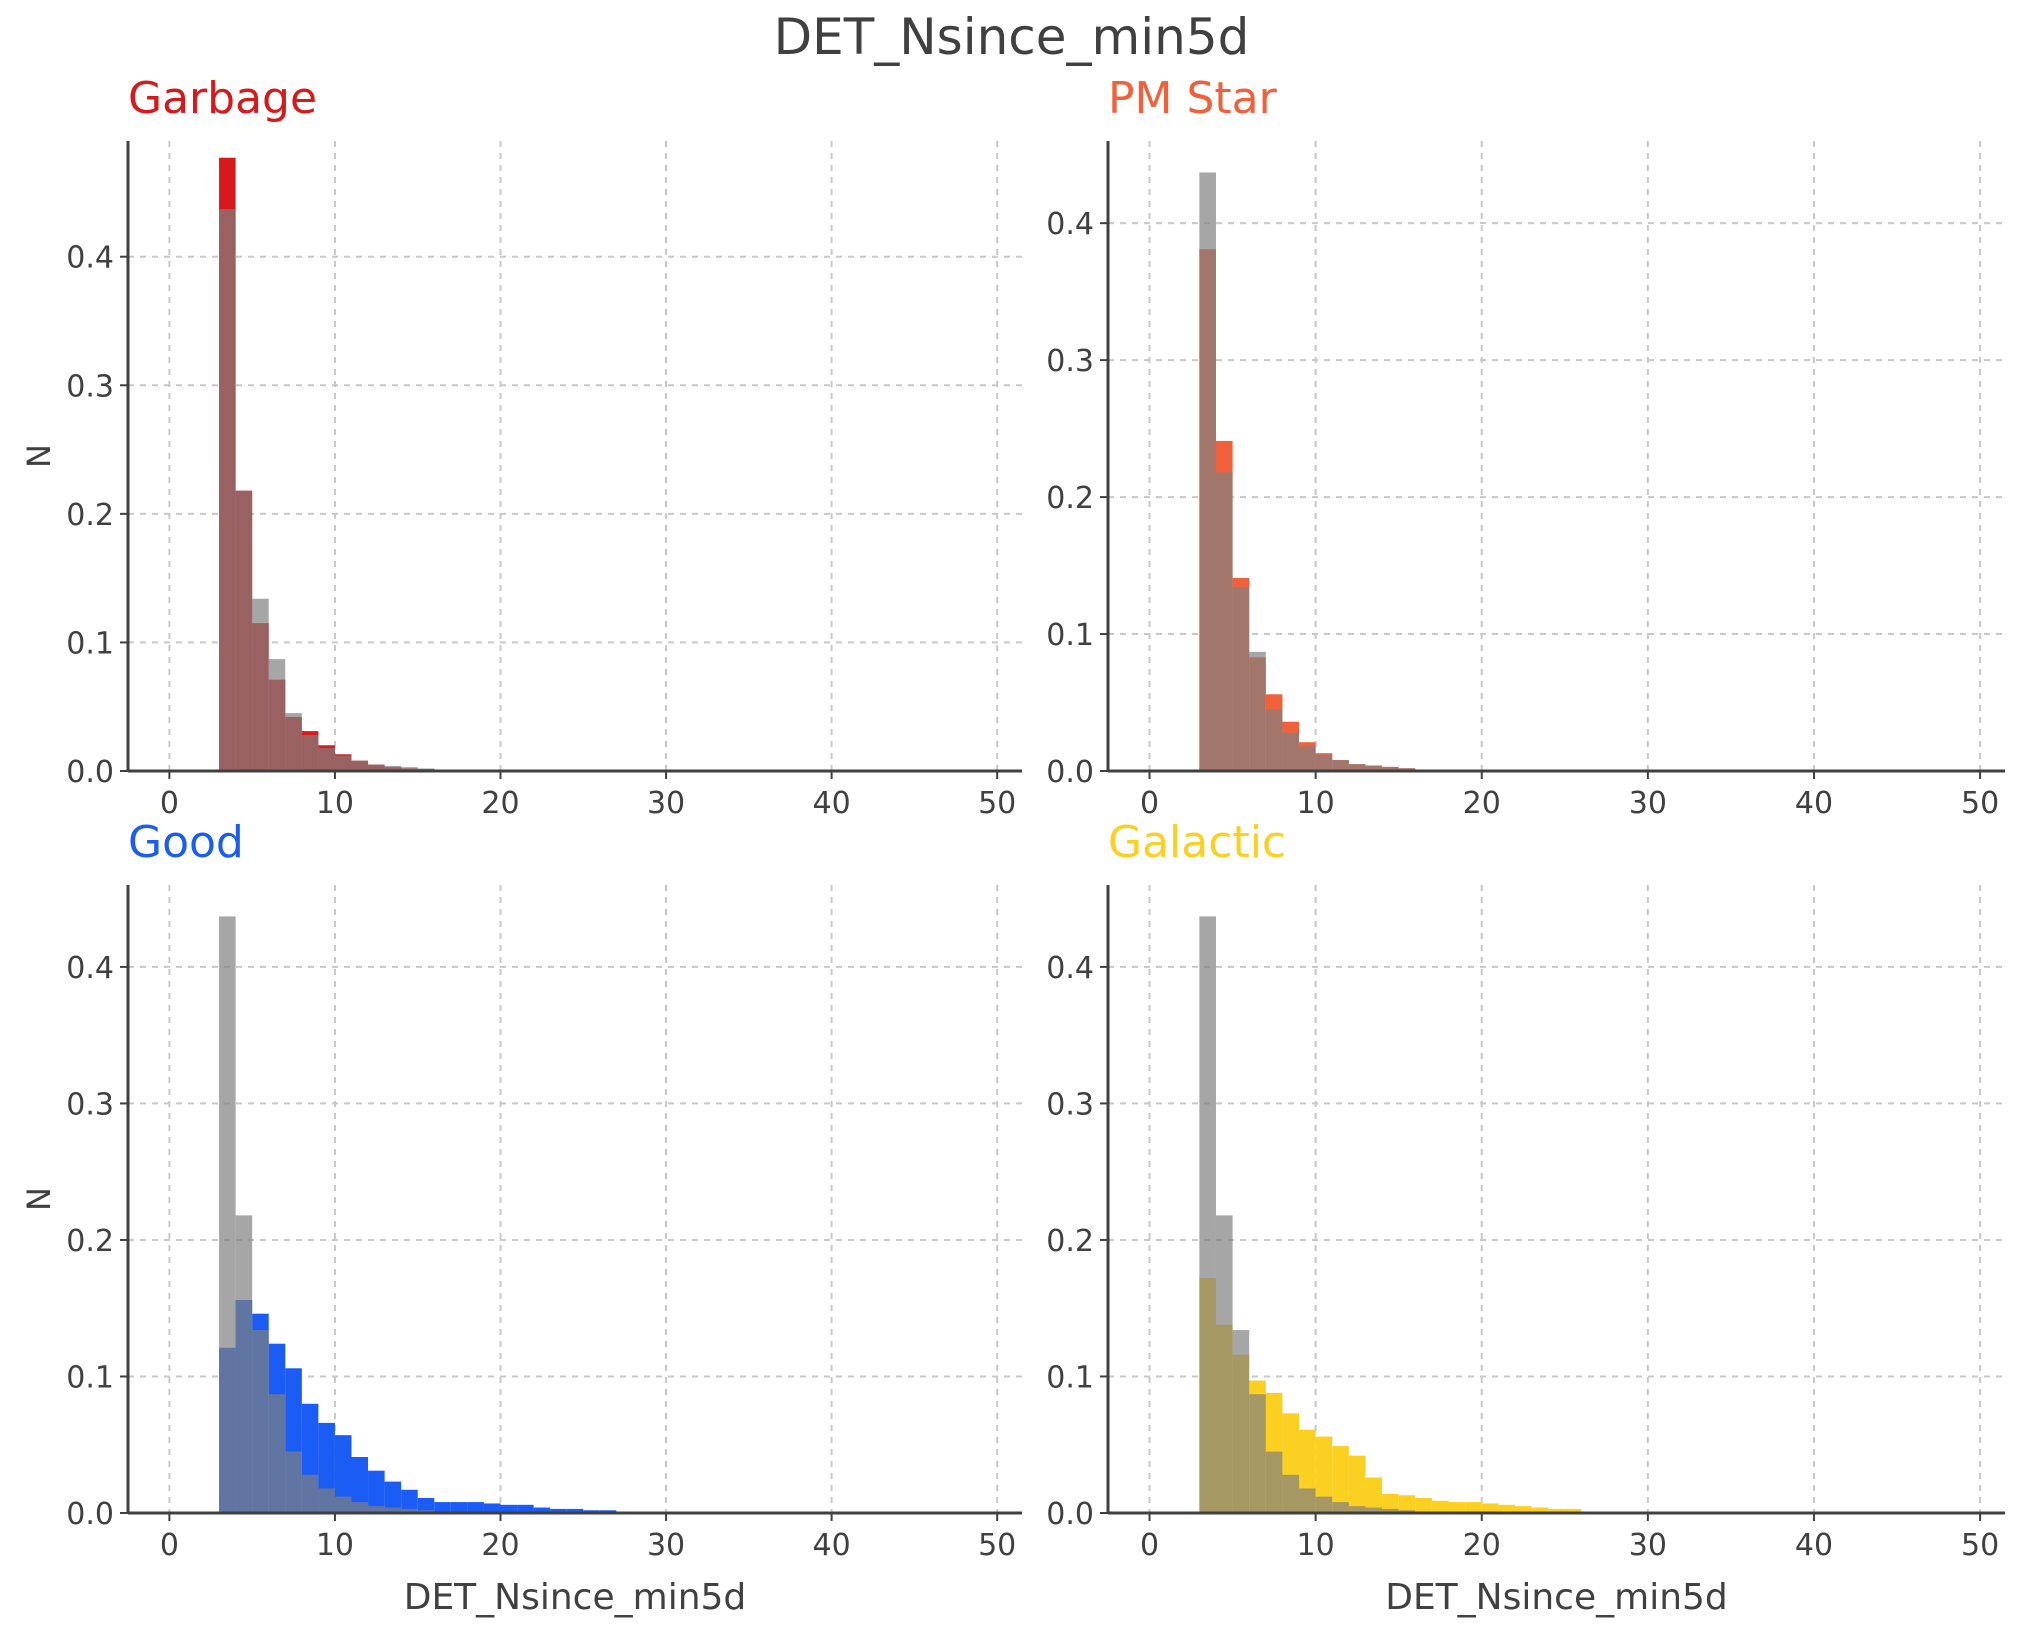  I want to click on panel-title: Galactic, so click(1197, 842).